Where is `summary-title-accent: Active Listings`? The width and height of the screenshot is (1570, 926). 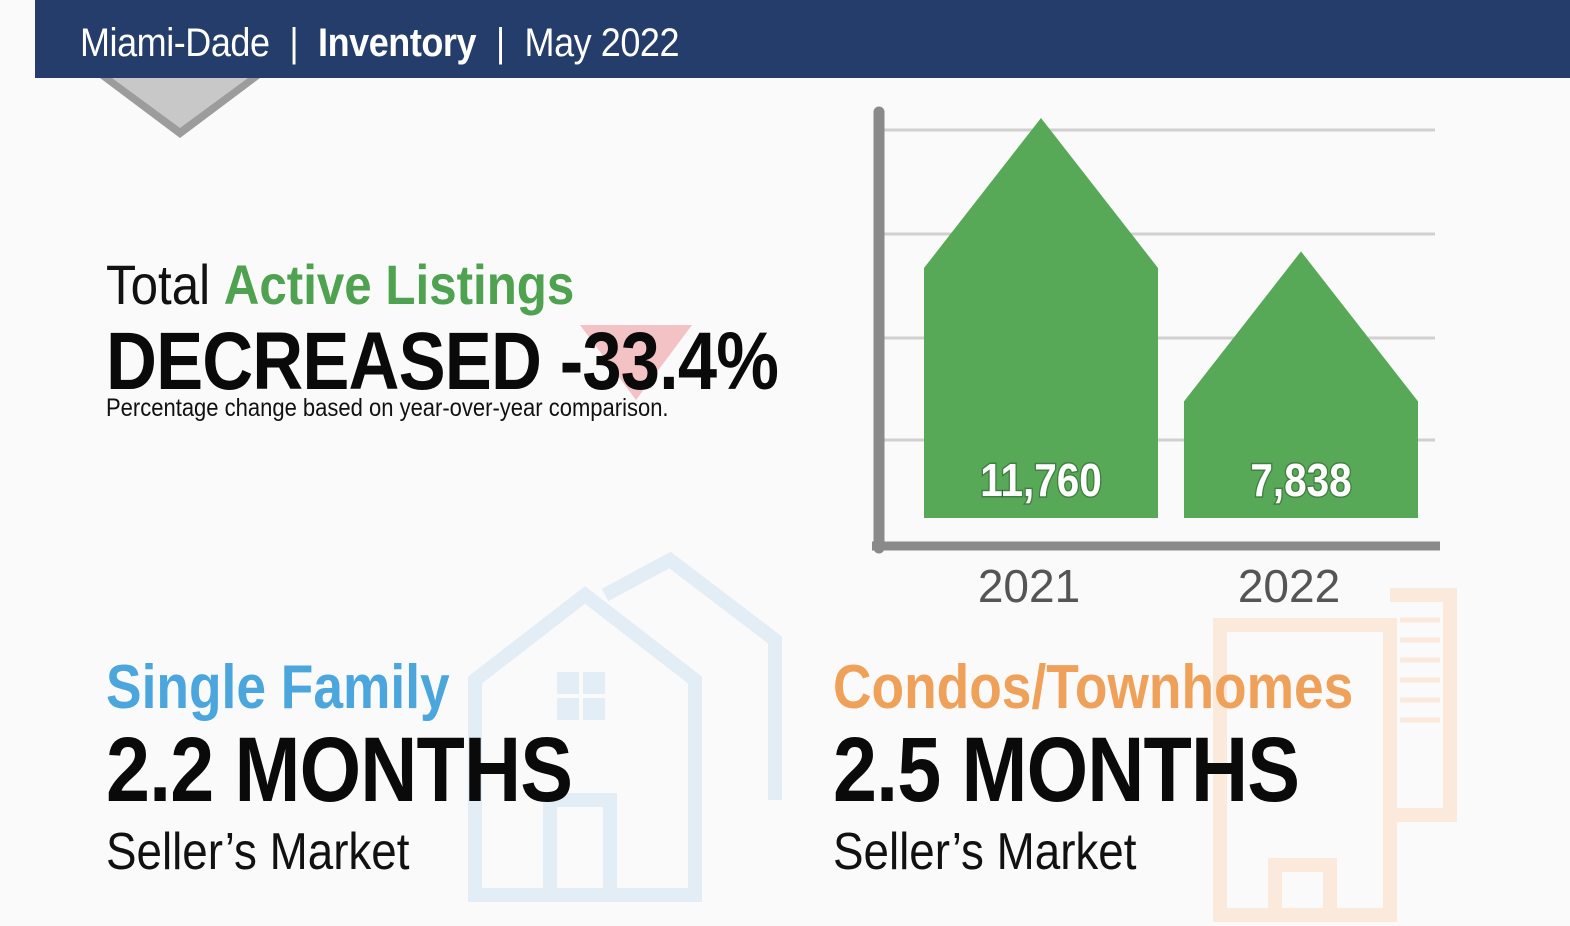 summary-title-accent: Active Listings is located at coordinates (399, 284).